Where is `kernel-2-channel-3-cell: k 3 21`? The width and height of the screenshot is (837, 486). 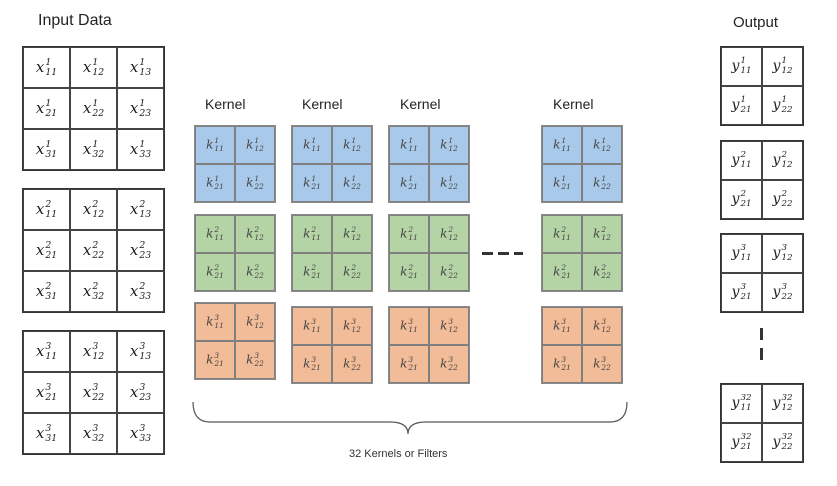 kernel-2-channel-3-cell: k 3 21 is located at coordinates (312, 364).